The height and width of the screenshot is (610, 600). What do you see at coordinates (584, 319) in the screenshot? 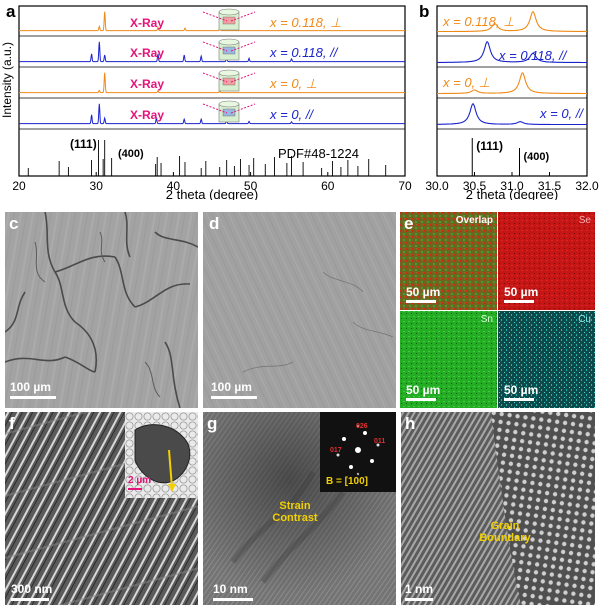
I see `eds-cu-title: Cu` at bounding box center [584, 319].